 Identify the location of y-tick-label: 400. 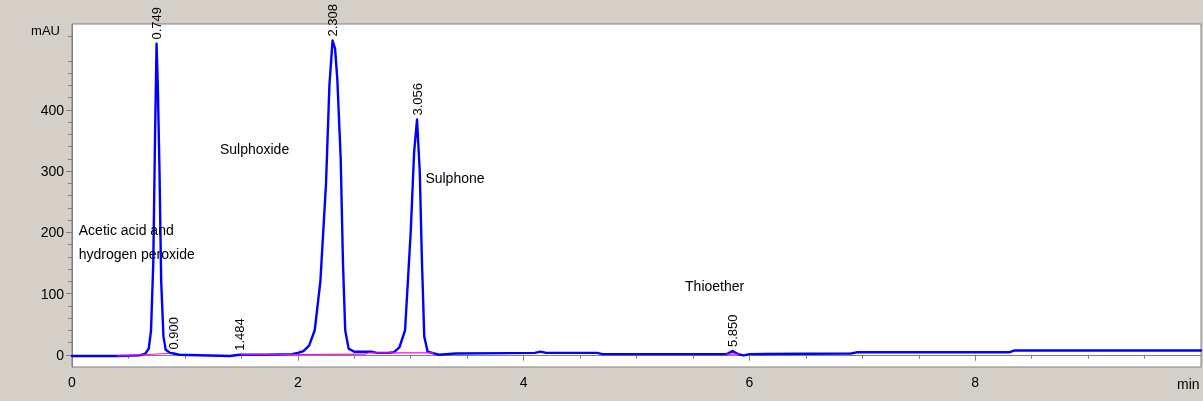
(52, 109).